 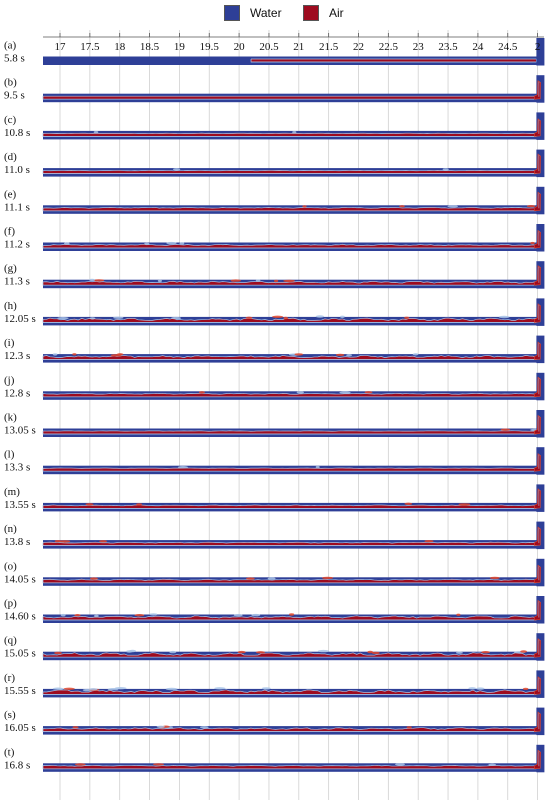 What do you see at coordinates (17, 393) in the screenshot?
I see `panel-time: 12.8 s` at bounding box center [17, 393].